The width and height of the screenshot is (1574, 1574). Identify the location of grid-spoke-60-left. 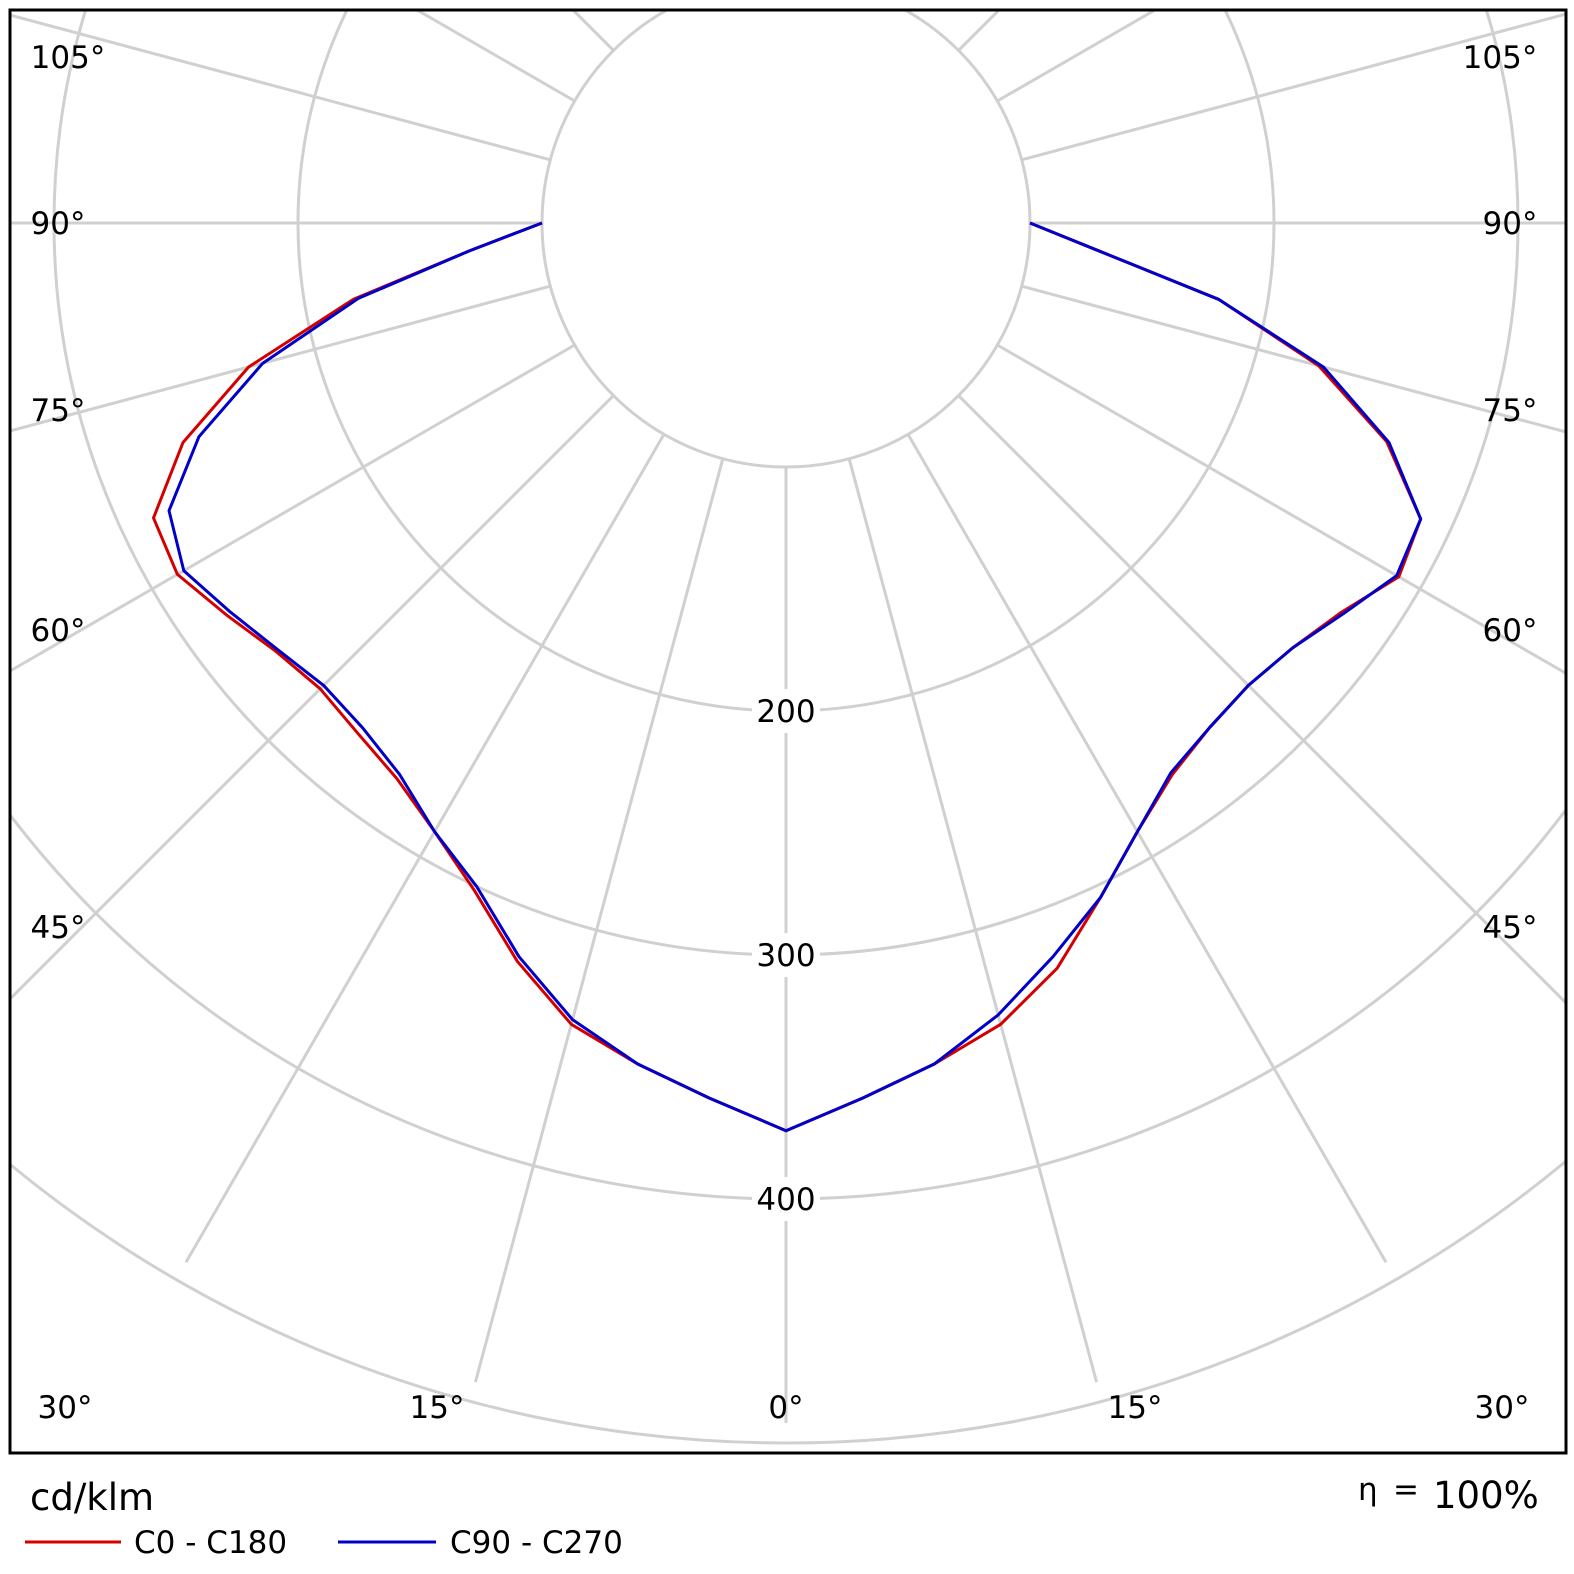
(293, 508).